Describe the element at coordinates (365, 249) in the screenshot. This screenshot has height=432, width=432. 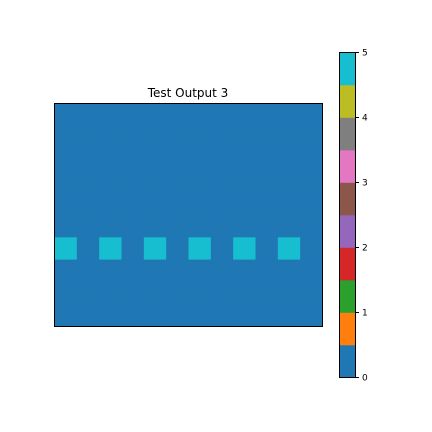
I see `colorbar-tick-label: 2` at that location.